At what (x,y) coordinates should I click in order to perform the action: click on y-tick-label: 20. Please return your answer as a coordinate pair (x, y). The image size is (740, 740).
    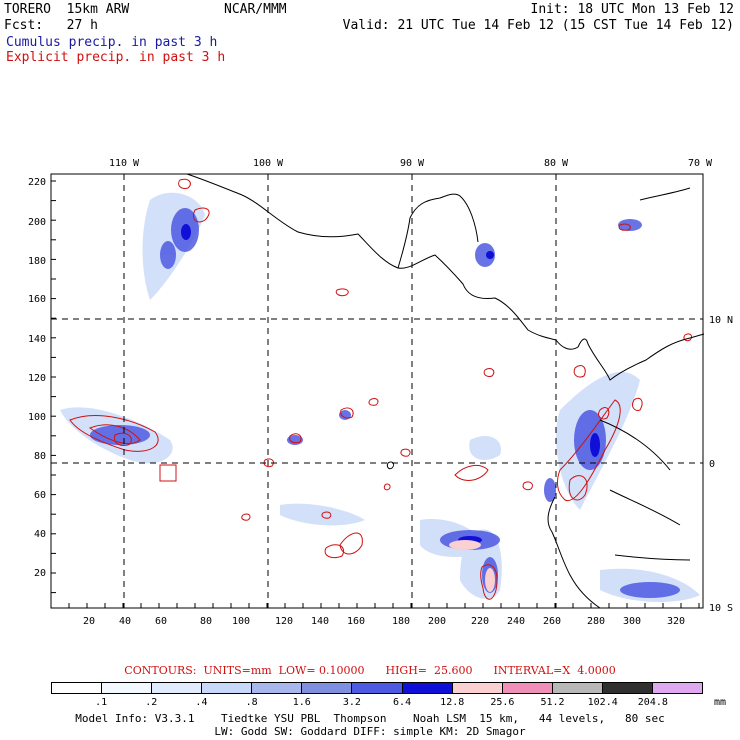
    Looking at the image, I should click on (40, 573).